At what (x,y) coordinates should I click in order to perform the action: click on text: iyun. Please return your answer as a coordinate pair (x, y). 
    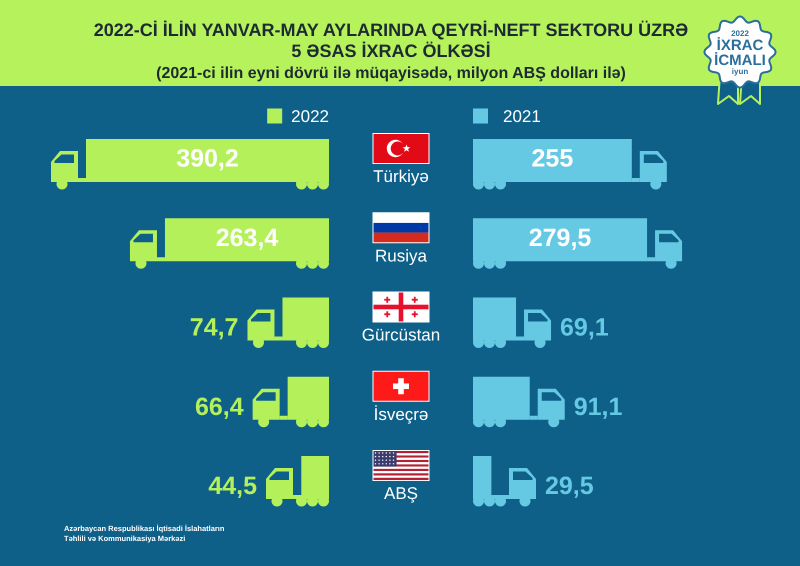
    Looking at the image, I should click on (740, 71).